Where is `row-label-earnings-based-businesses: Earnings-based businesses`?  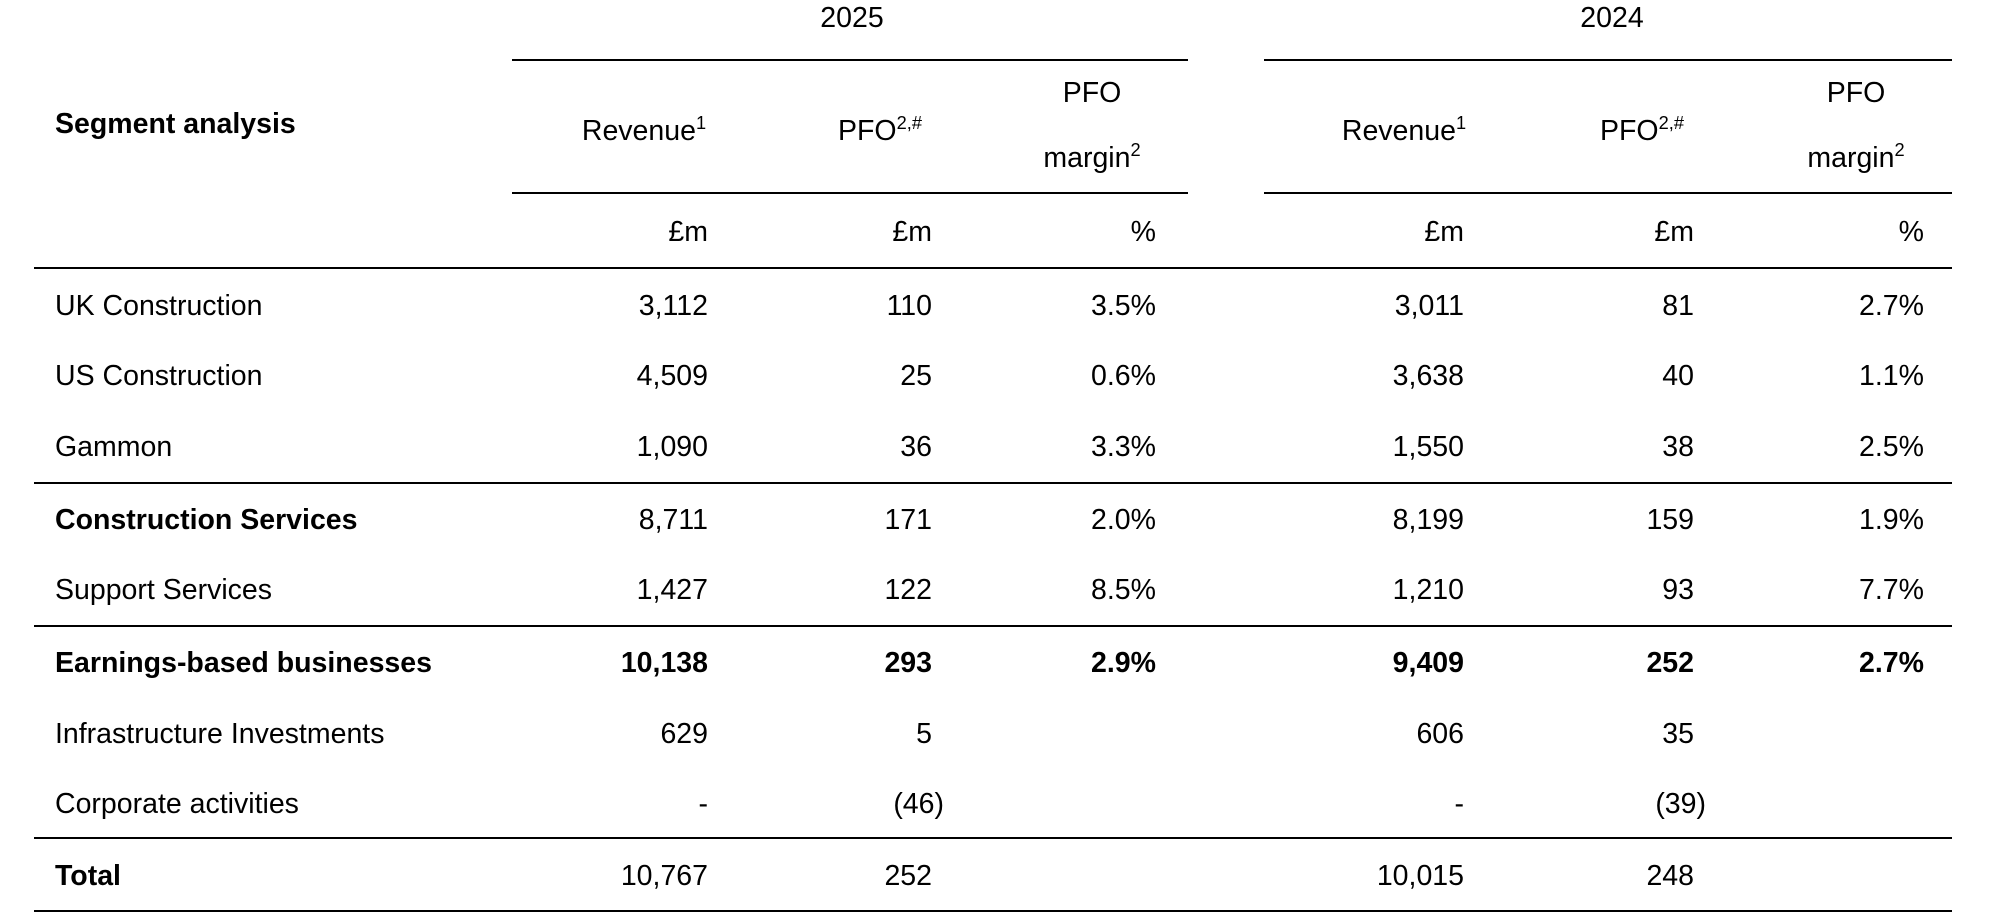
row-label-earnings-based-businesses: Earnings-based businesses is located at coordinates (243, 663).